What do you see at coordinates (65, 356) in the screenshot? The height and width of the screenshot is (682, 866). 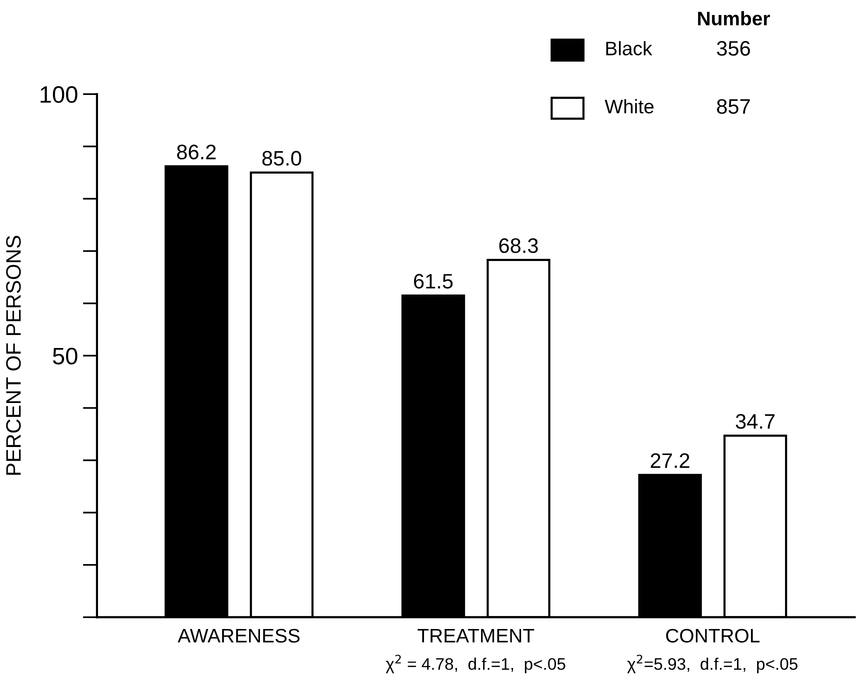 I see `y-tick-label: 50` at bounding box center [65, 356].